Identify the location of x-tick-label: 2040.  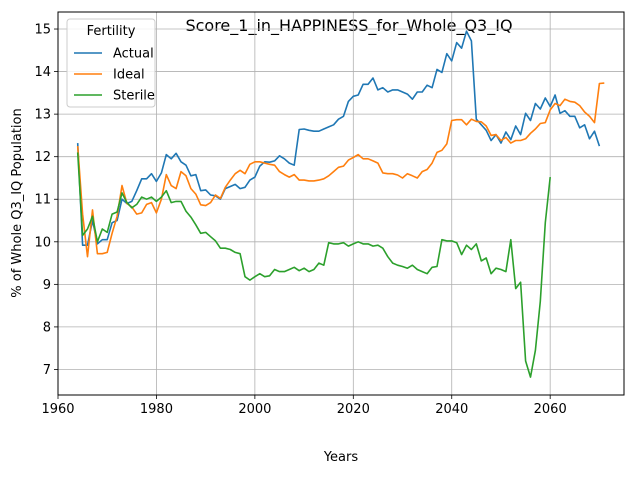
(451, 409).